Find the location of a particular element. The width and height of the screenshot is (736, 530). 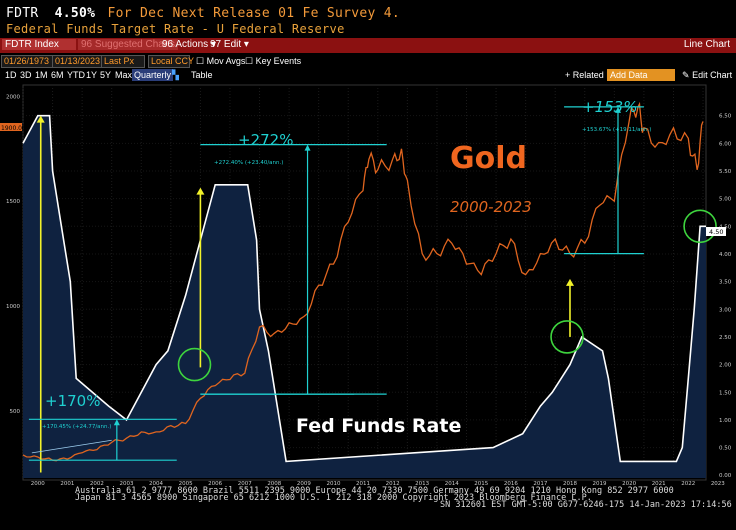

right-axis-tick-label: 3.00 is located at coordinates (725, 310).